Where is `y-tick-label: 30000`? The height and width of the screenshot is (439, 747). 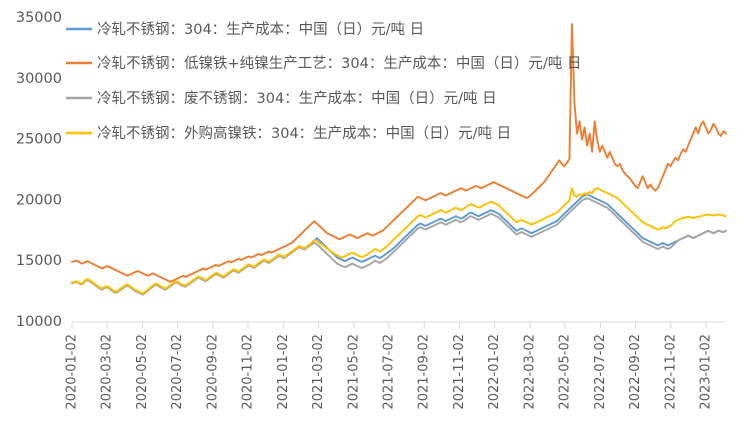 y-tick-label: 30000 is located at coordinates (39, 79).